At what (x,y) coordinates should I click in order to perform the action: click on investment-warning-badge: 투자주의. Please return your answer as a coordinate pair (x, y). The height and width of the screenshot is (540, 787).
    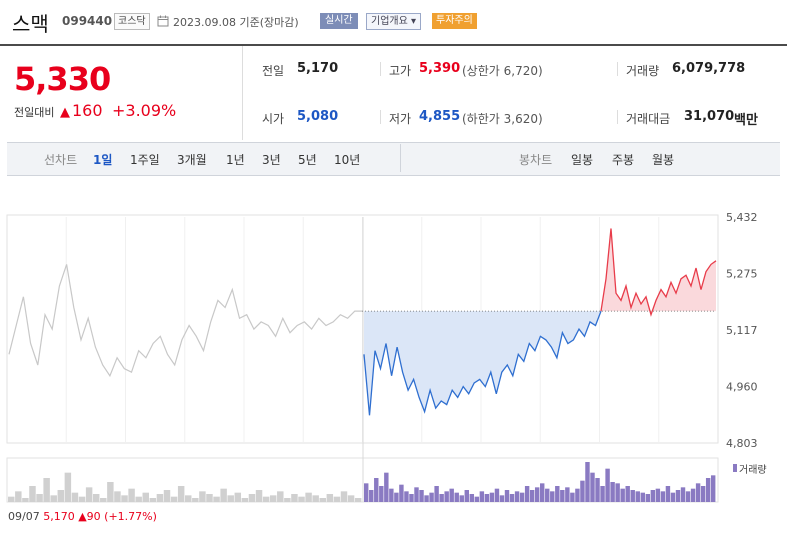
    Looking at the image, I should click on (454, 21).